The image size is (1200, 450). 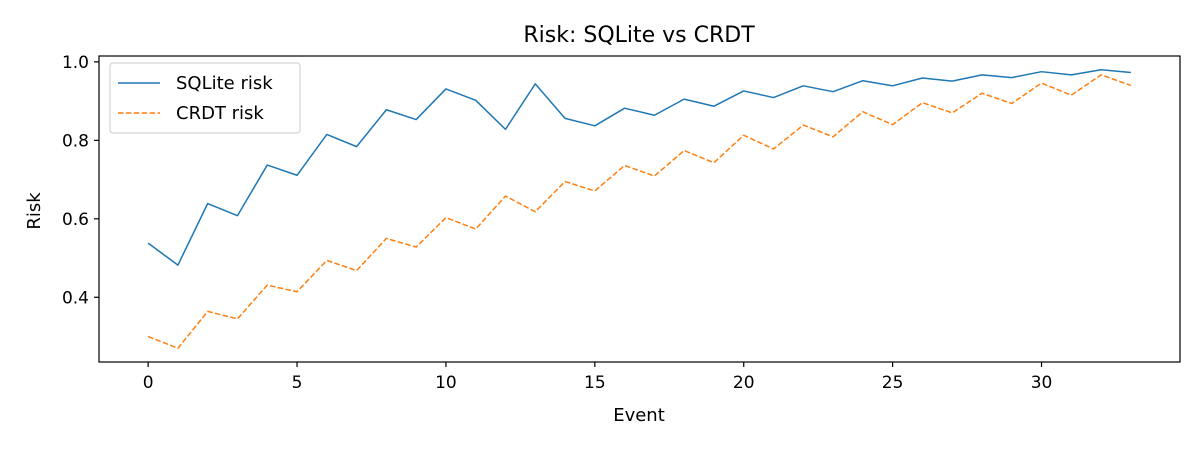 I want to click on x-axis-label: Event, so click(x=639, y=415).